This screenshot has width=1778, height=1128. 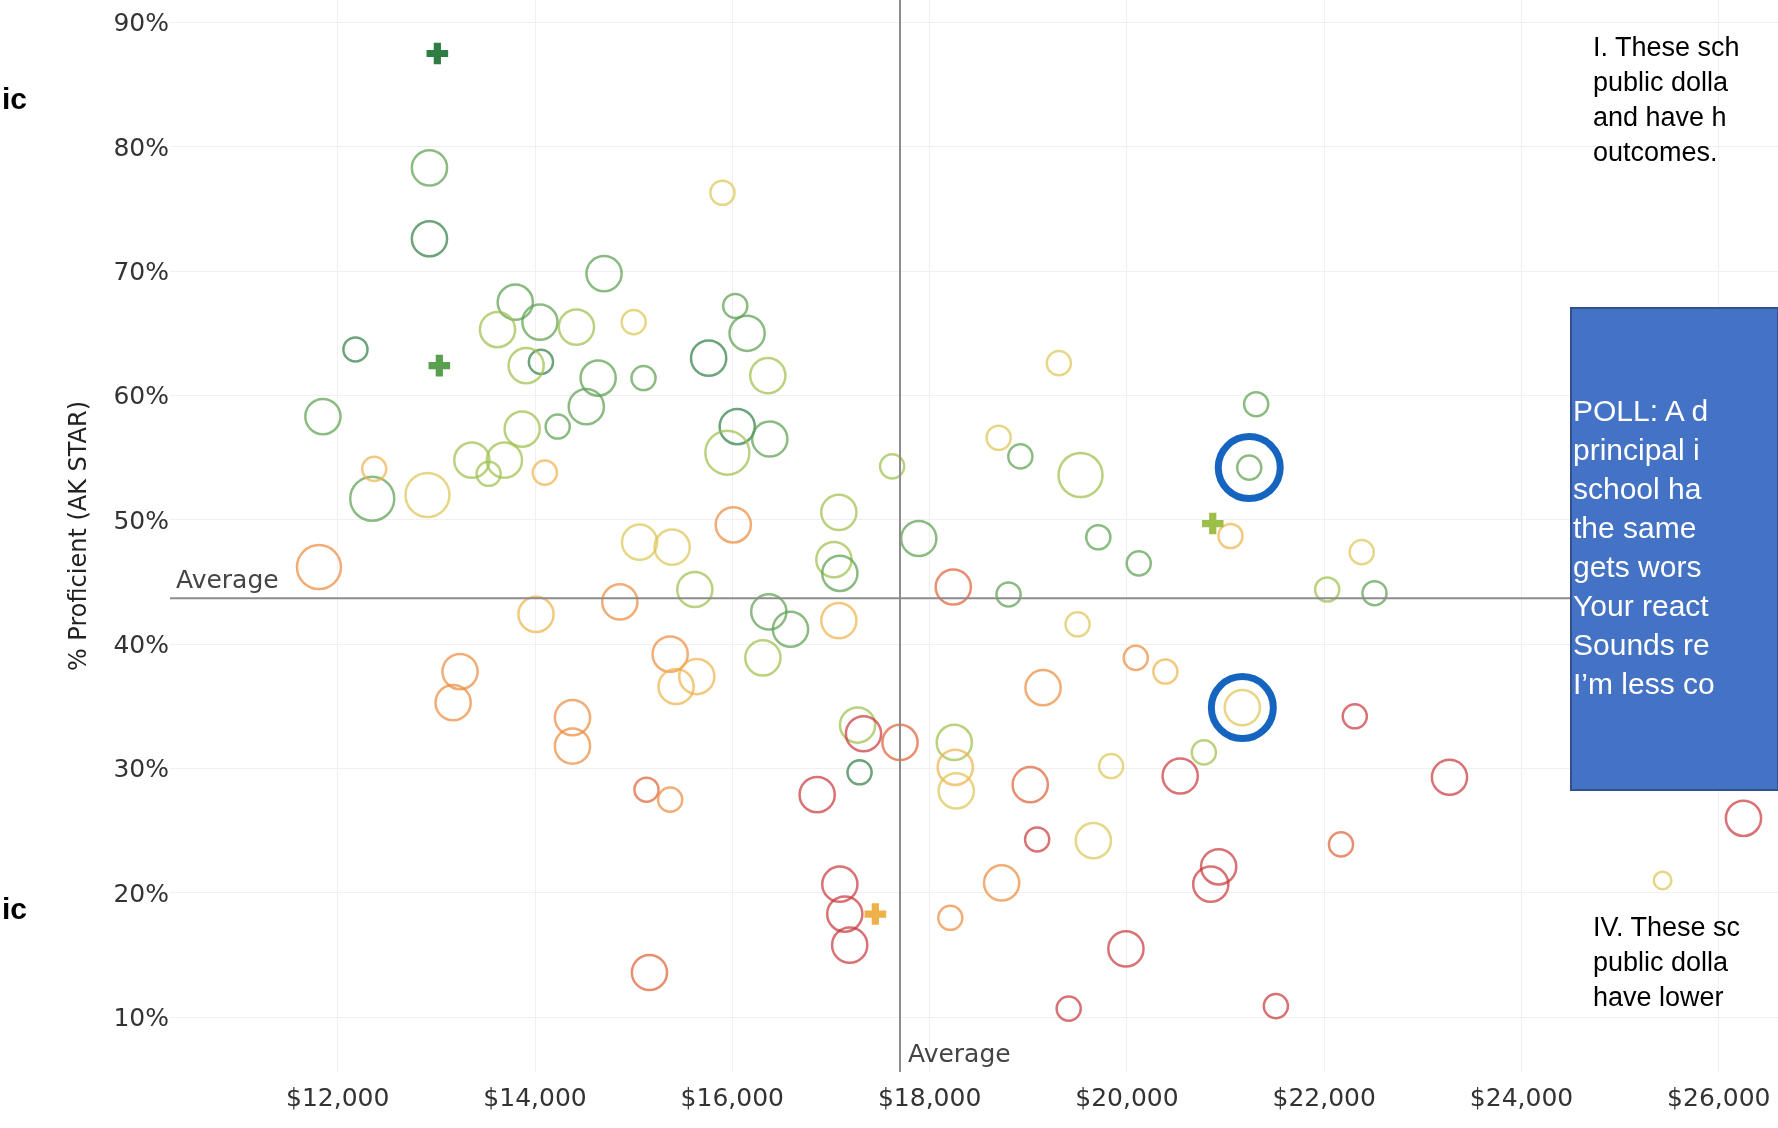 I want to click on y-tick-label: 50%, so click(x=141, y=520).